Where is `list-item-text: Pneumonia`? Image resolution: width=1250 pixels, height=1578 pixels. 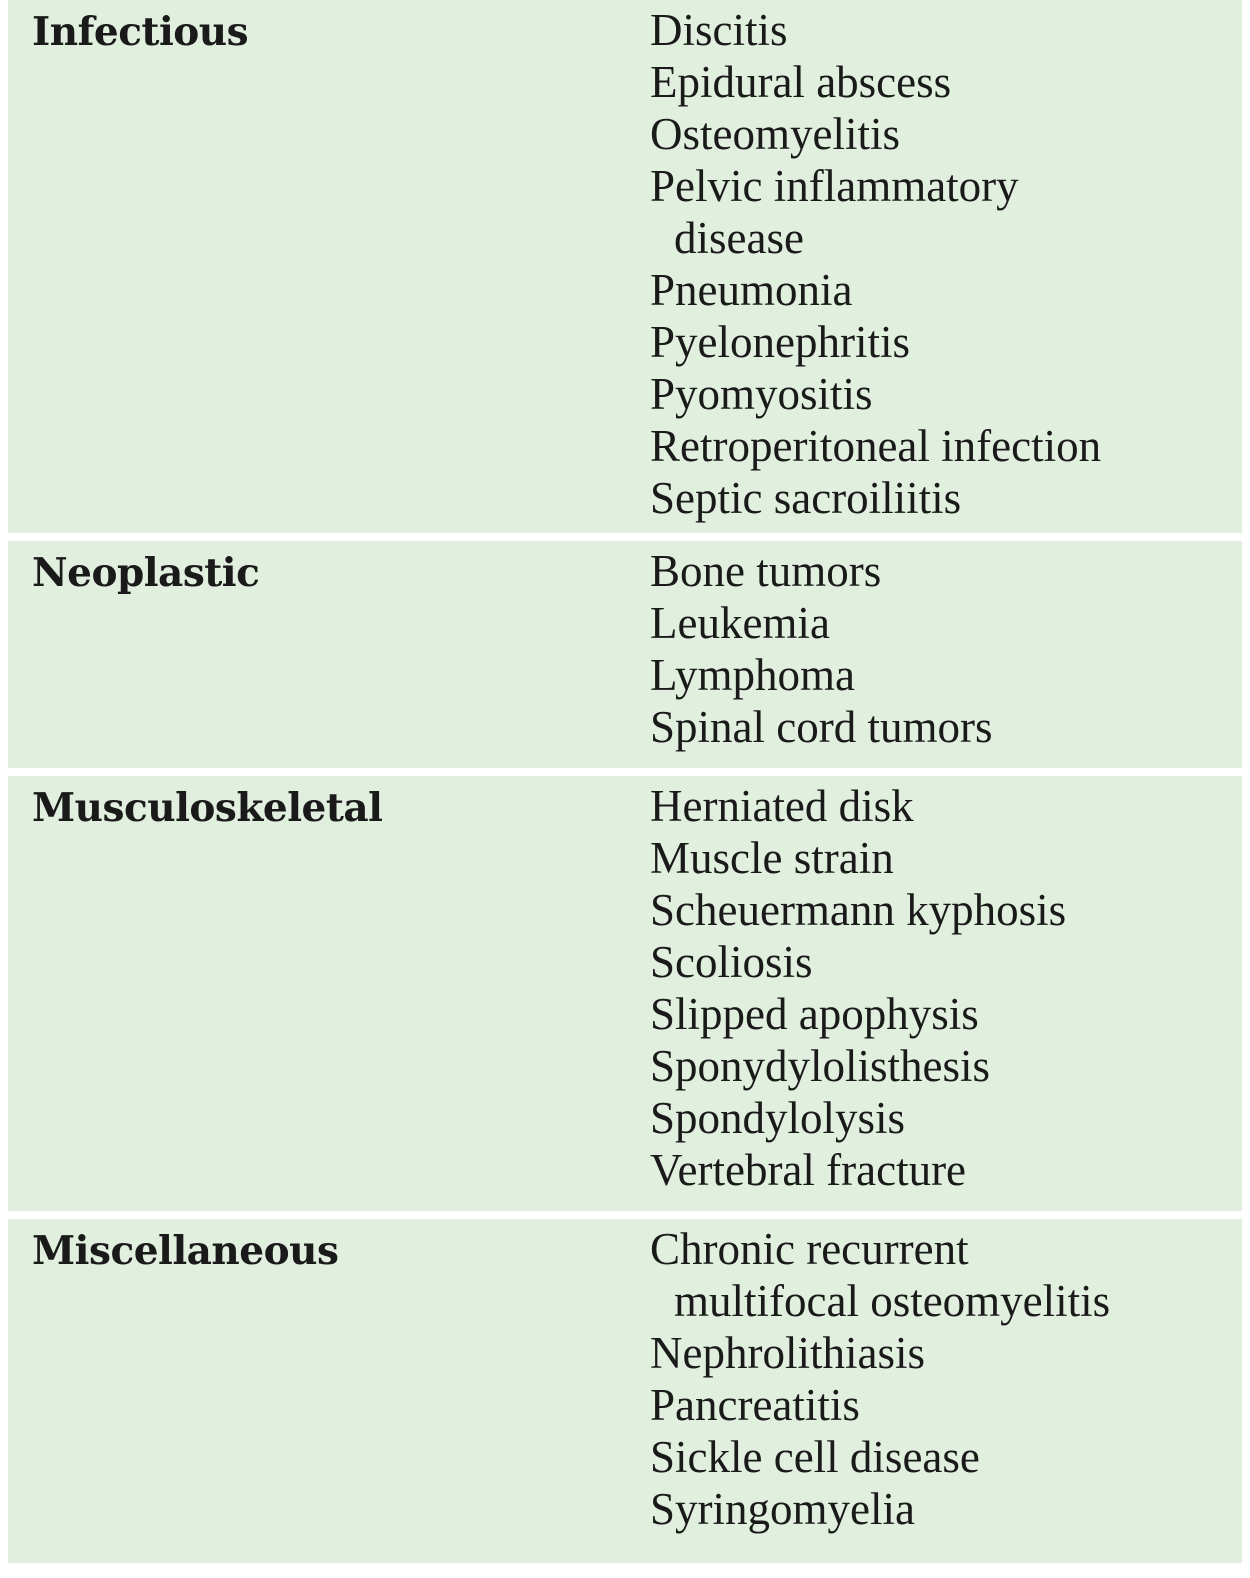
list-item-text: Pneumonia is located at coordinates (751, 290).